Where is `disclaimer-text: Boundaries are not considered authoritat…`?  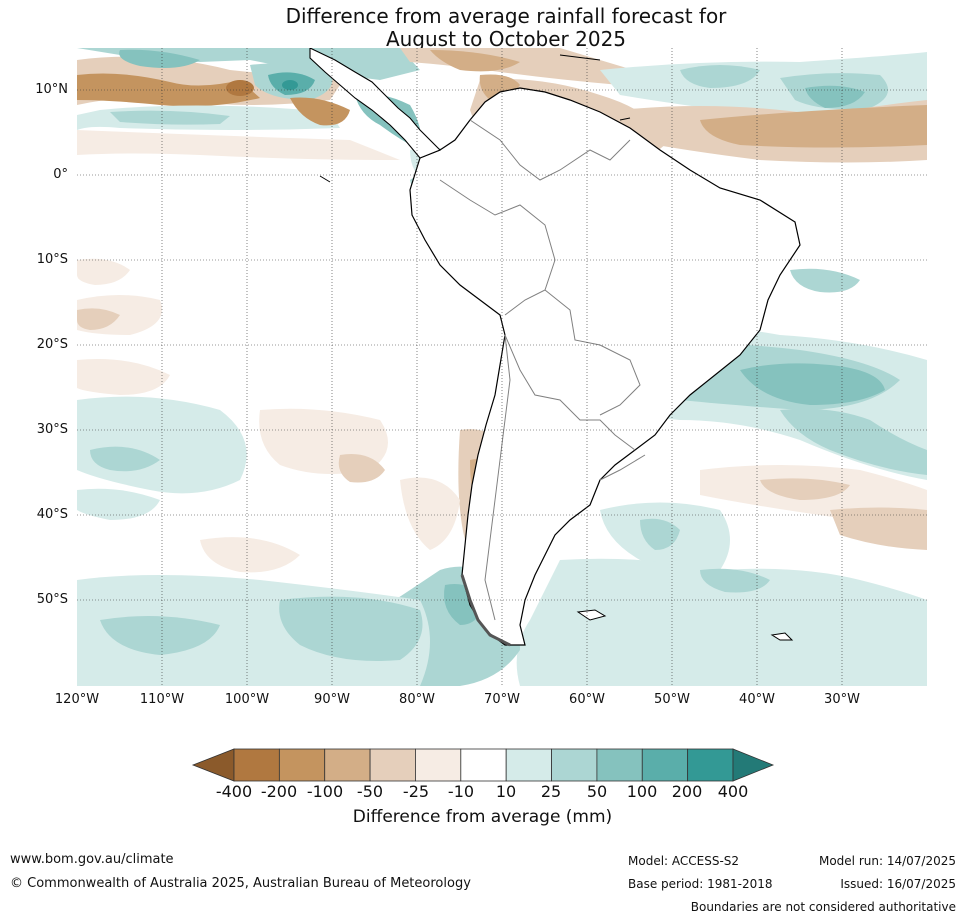 disclaimer-text: Boundaries are not considered authoritat… is located at coordinates (823, 907).